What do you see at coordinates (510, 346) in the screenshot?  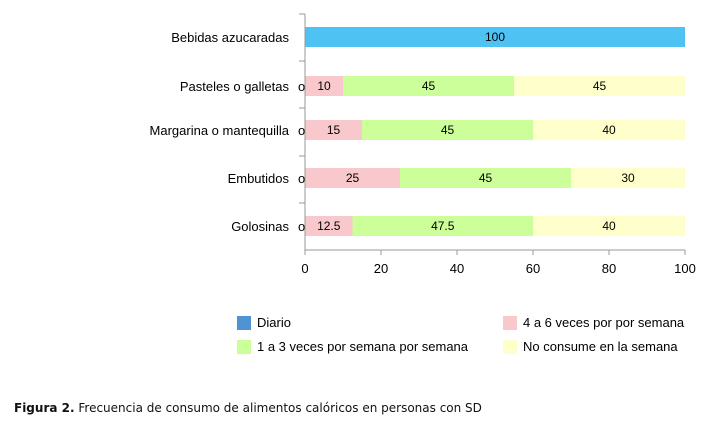 I see `legend-swatch-no-consume` at bounding box center [510, 346].